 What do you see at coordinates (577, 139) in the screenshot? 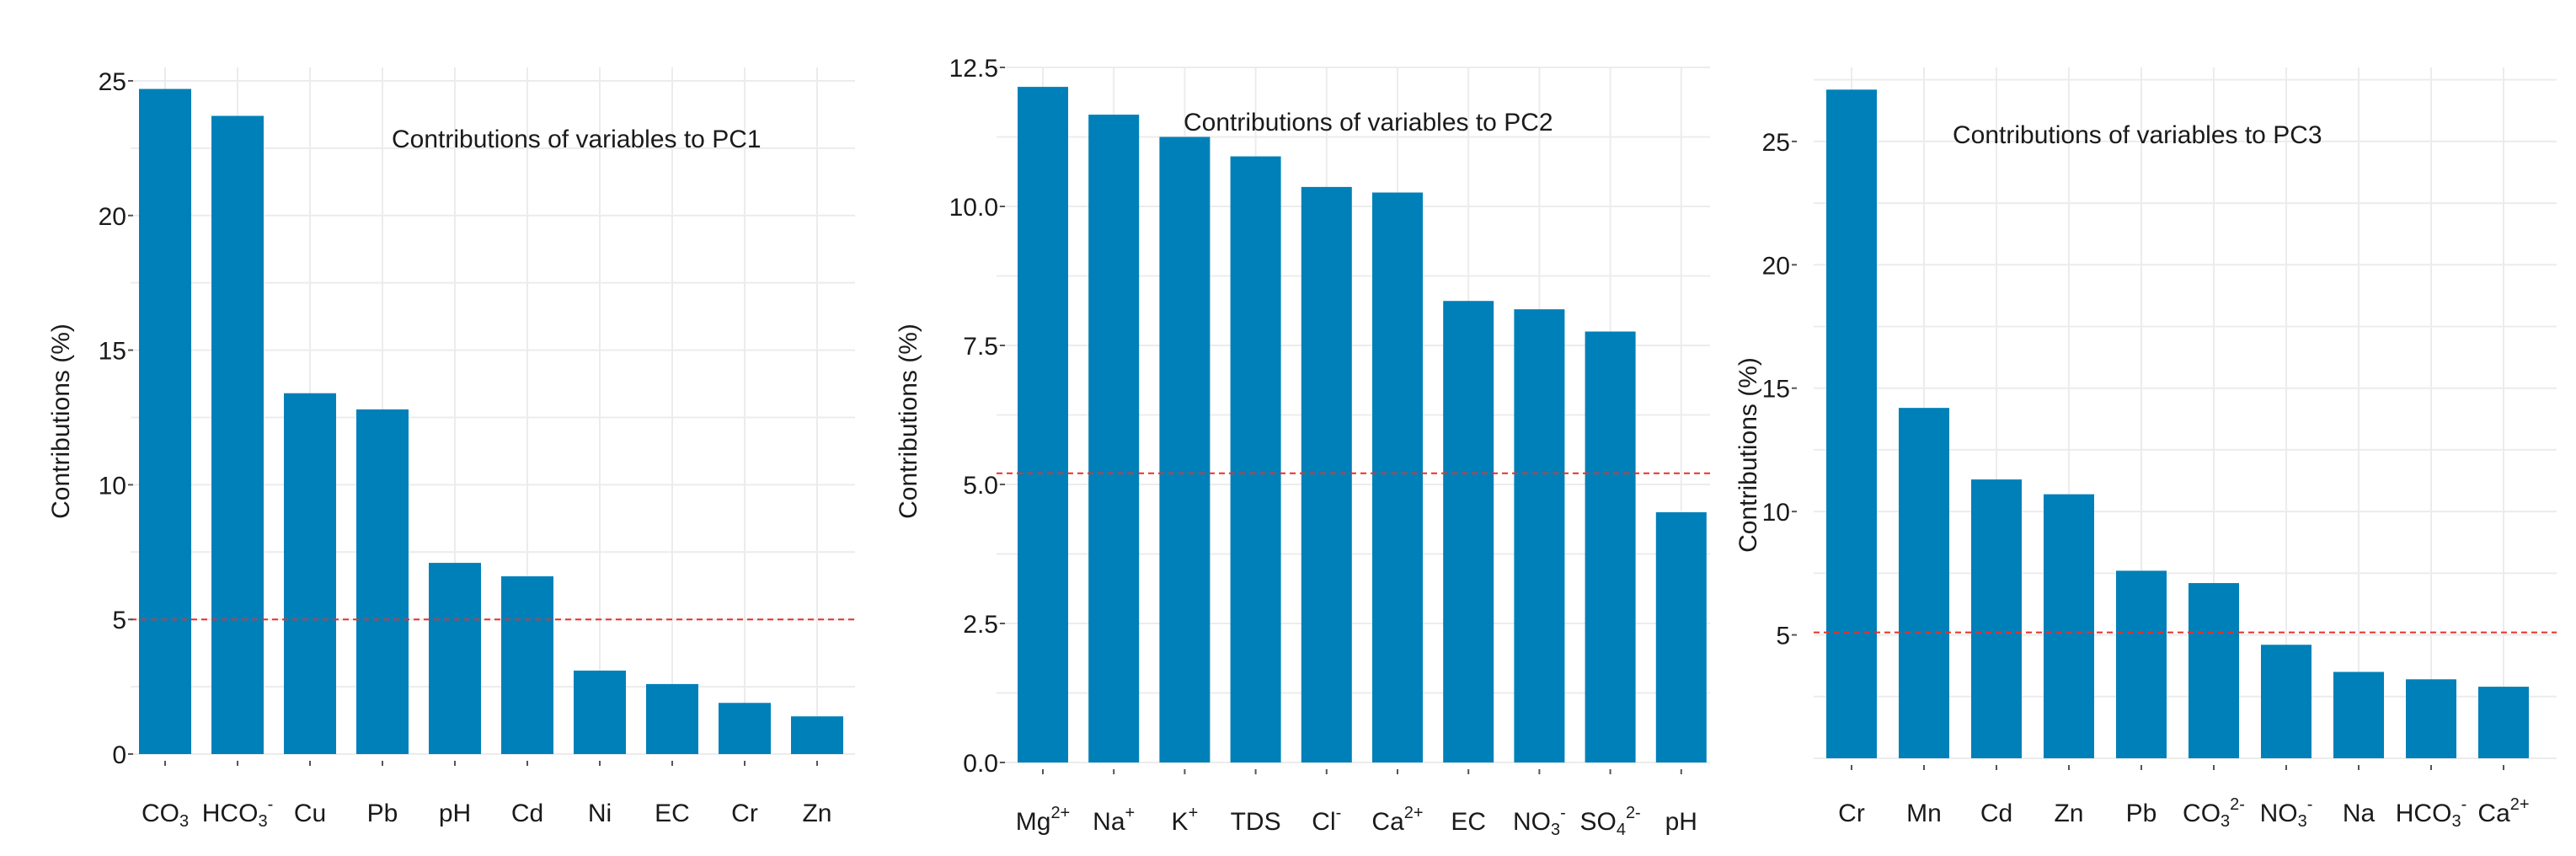
I see `chart-title: Contributions of variables to PC1` at bounding box center [577, 139].